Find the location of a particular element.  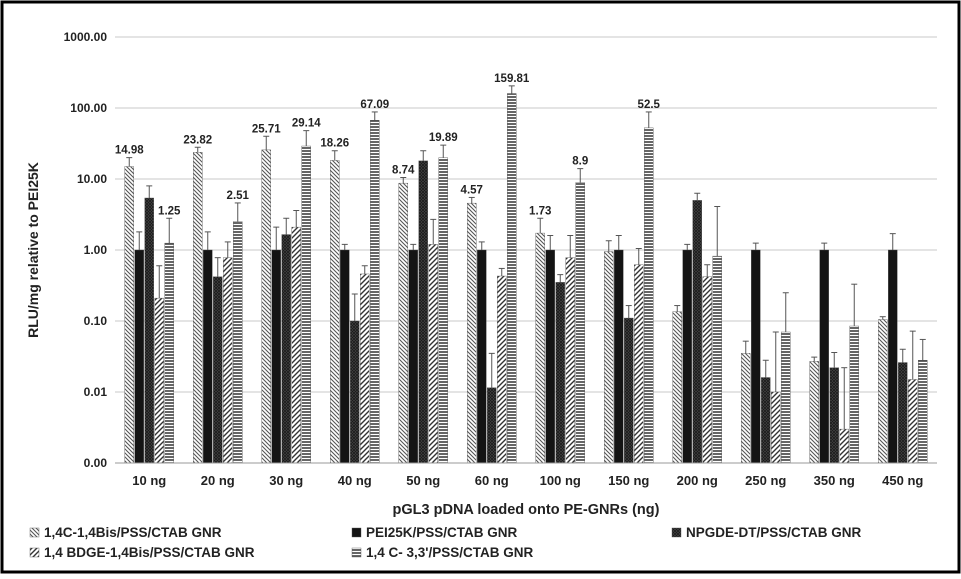

y-tick-label: 10.00 is located at coordinates (92, 179).